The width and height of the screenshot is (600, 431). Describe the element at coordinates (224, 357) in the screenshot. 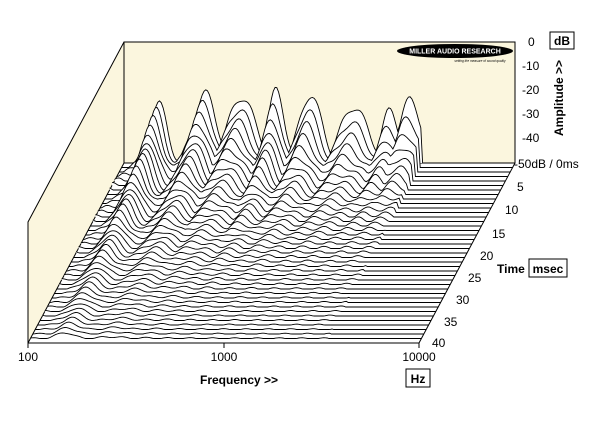

I see `frequency-tick-1000: 1000` at that location.